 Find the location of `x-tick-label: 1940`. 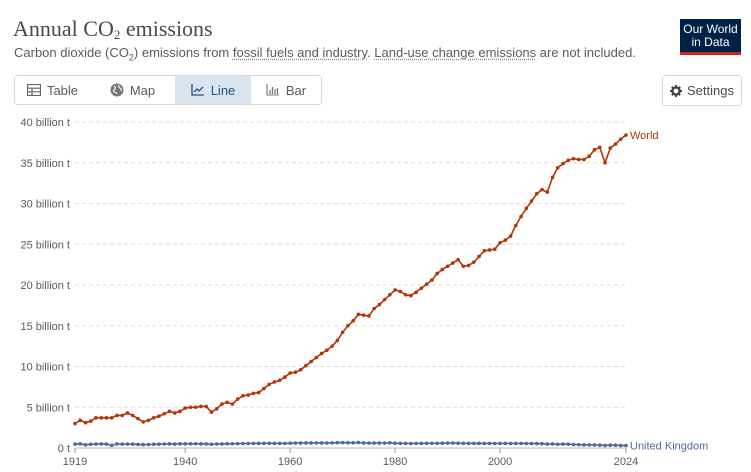

x-tick-label: 1940 is located at coordinates (185, 462).